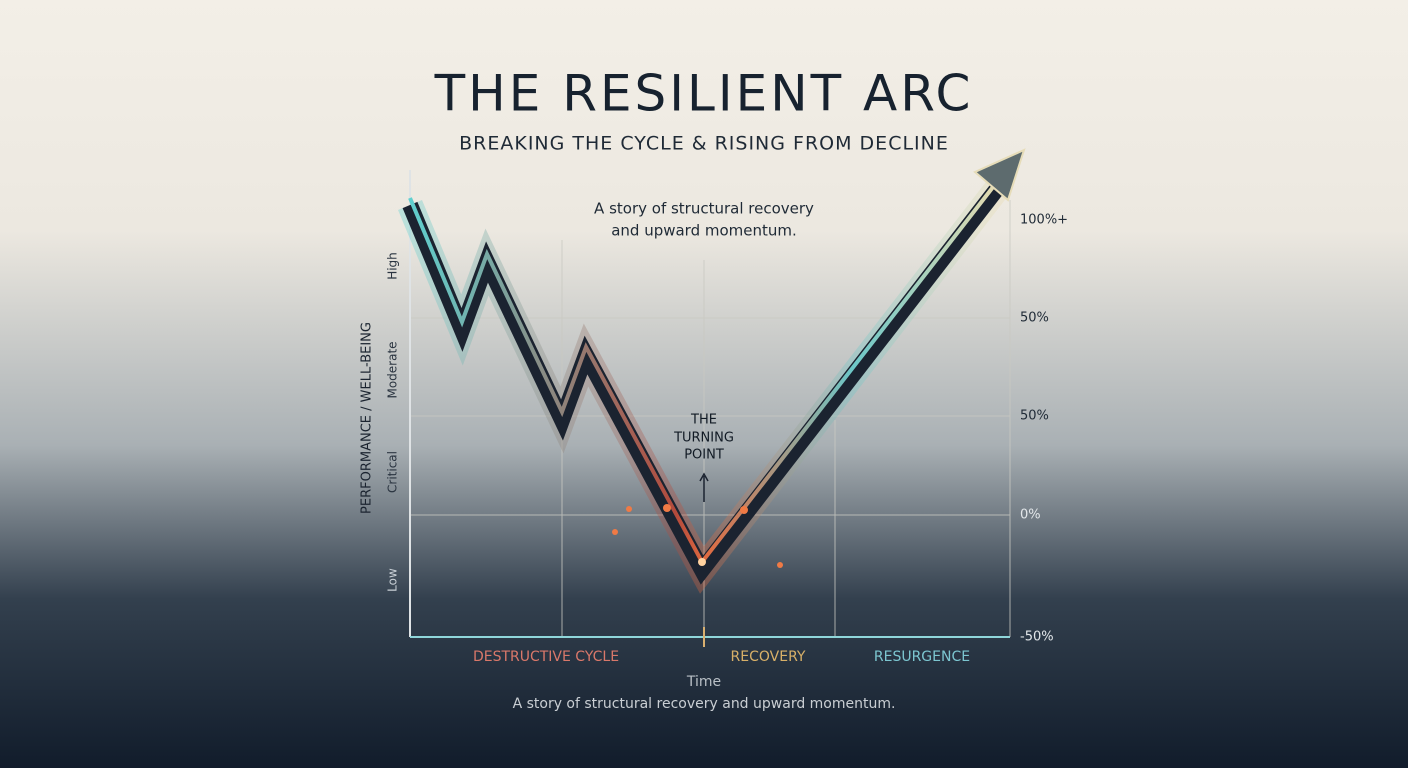 The image size is (1408, 768). What do you see at coordinates (704, 209) in the screenshot?
I see `annotation: A story of structural recovery` at bounding box center [704, 209].